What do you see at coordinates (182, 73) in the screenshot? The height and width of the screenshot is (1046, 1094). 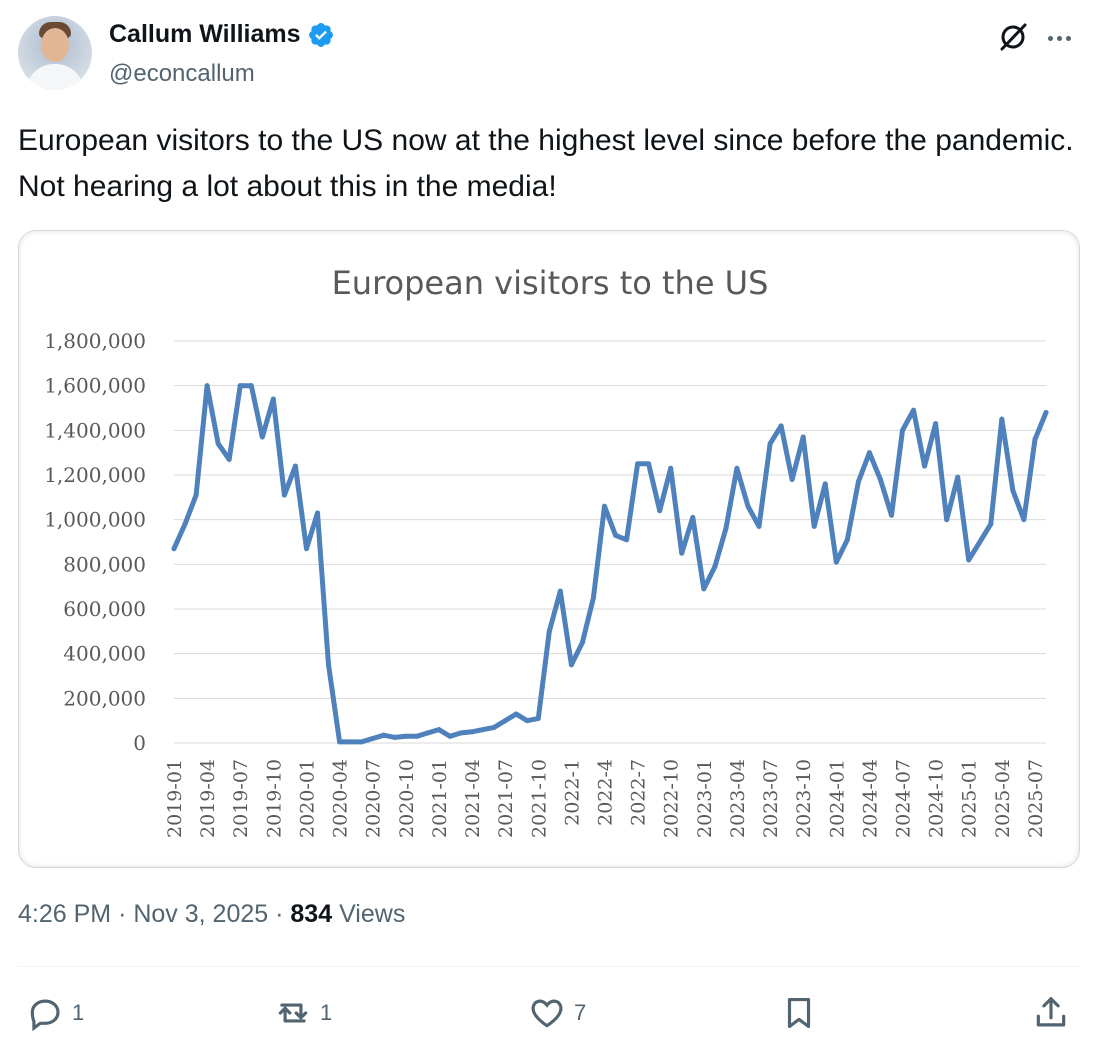 I see `author-handle: @econcallum` at bounding box center [182, 73].